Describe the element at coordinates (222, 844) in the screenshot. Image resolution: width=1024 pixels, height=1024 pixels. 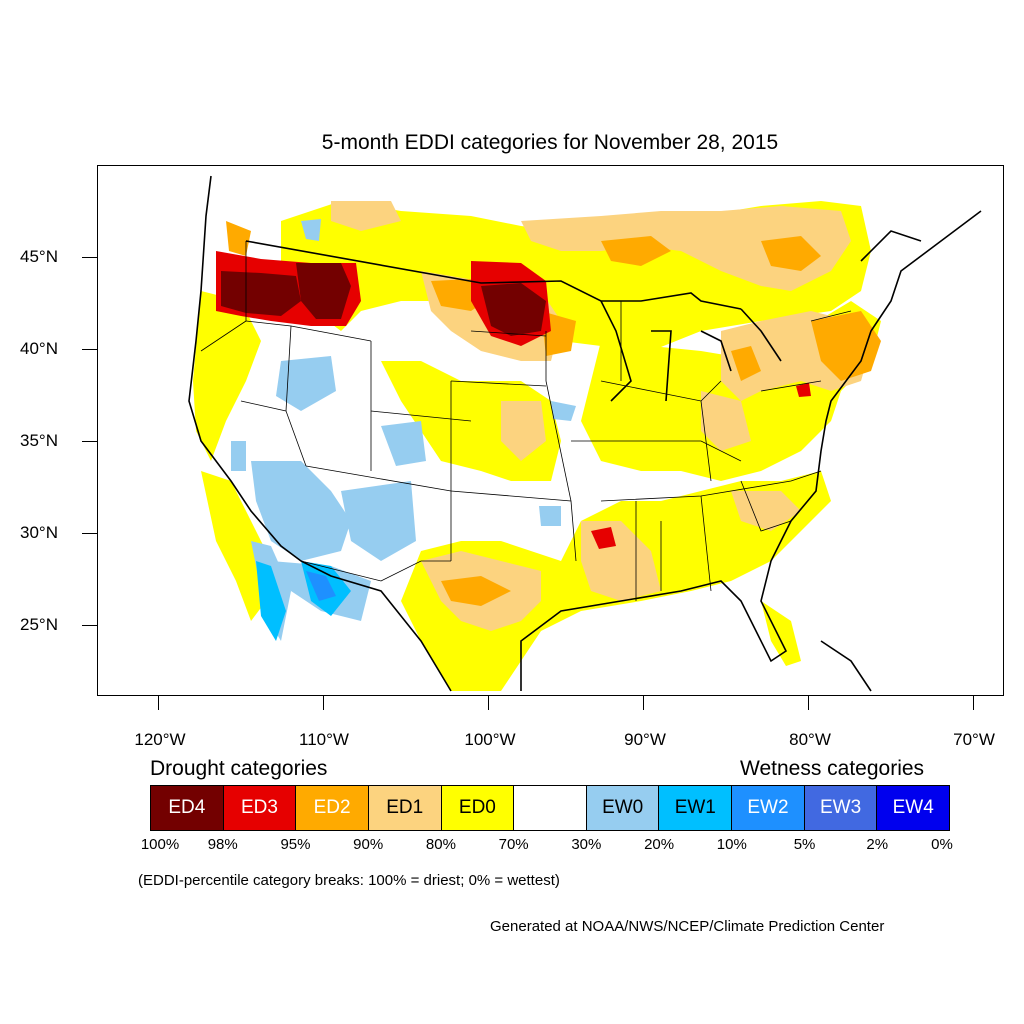
I see `percentile-break-label: 98%` at that location.